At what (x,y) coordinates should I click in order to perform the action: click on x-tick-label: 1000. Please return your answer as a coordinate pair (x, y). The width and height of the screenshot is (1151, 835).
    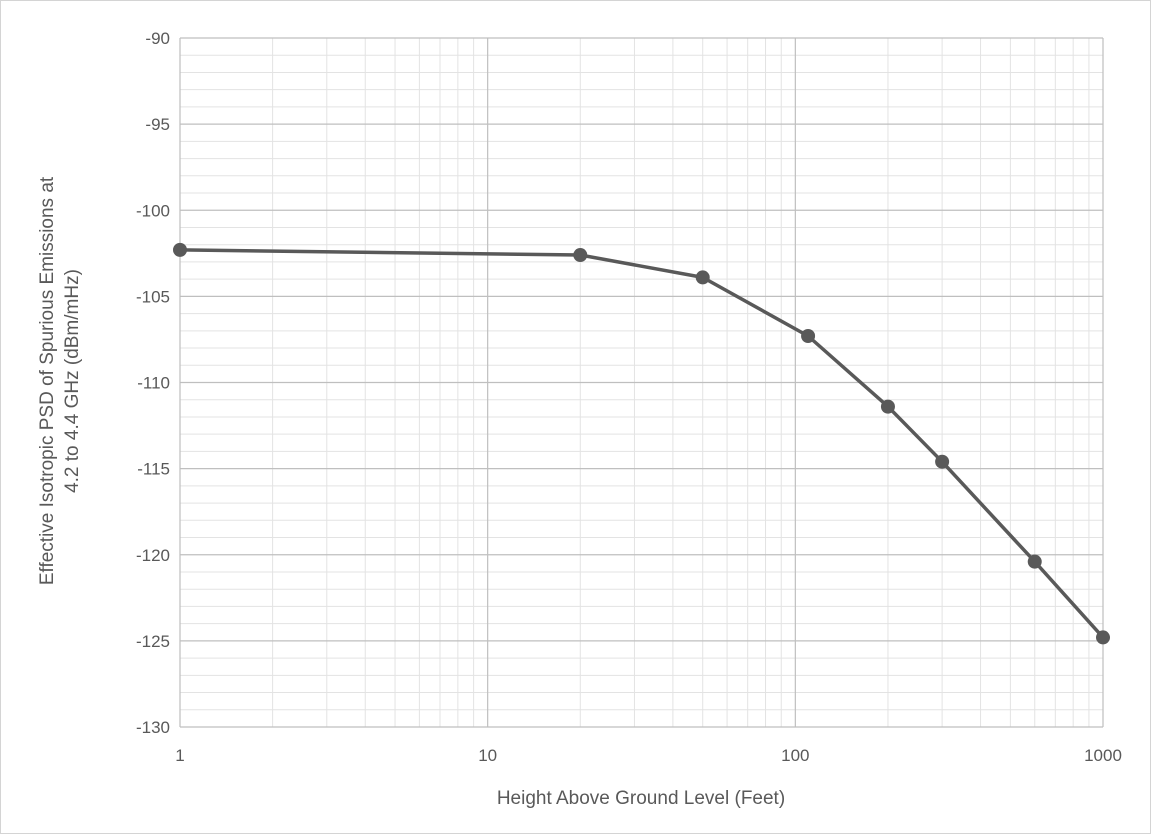
    Looking at the image, I should click on (1103, 755).